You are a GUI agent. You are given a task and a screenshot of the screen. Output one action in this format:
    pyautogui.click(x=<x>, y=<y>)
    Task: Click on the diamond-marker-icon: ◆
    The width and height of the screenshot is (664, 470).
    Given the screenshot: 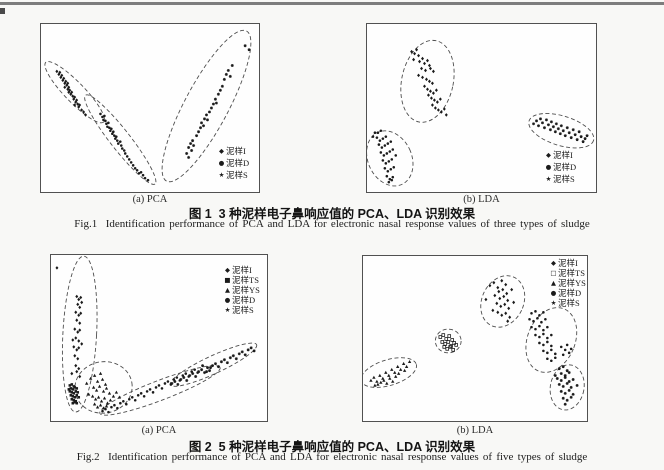 What is the action you would take?
    pyautogui.click(x=221, y=151)
    